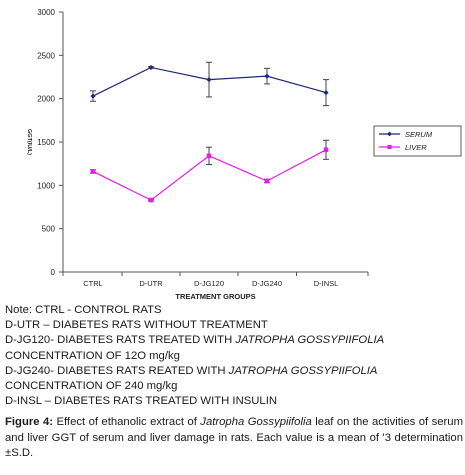  I want to click on note-line: CONCENTRATION OF 240 mg/kg, so click(91, 386).